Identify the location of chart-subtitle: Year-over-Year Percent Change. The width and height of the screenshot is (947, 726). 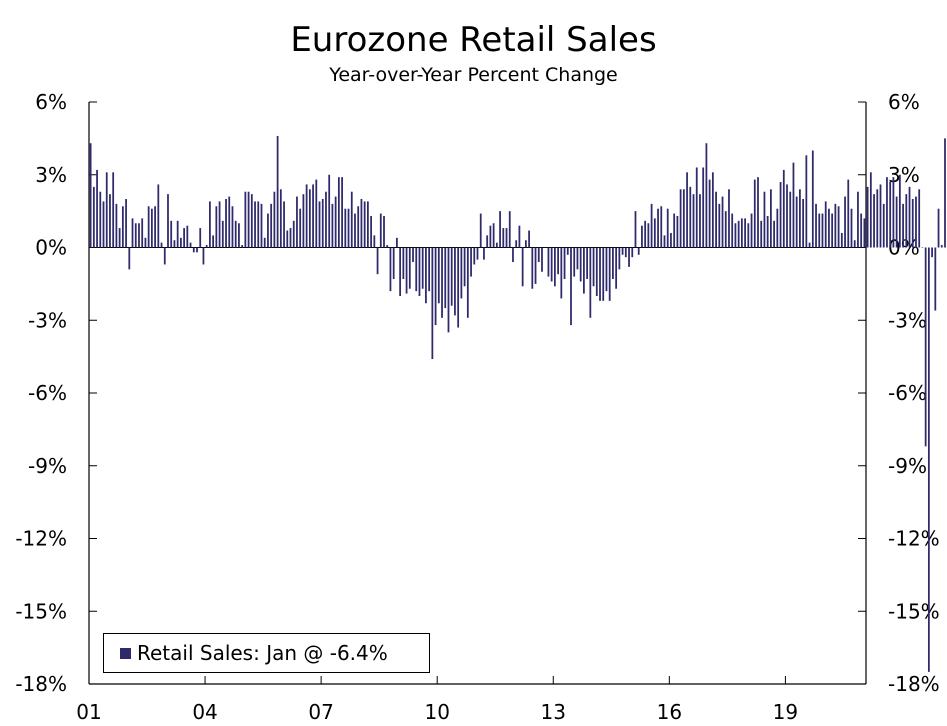
(473, 75).